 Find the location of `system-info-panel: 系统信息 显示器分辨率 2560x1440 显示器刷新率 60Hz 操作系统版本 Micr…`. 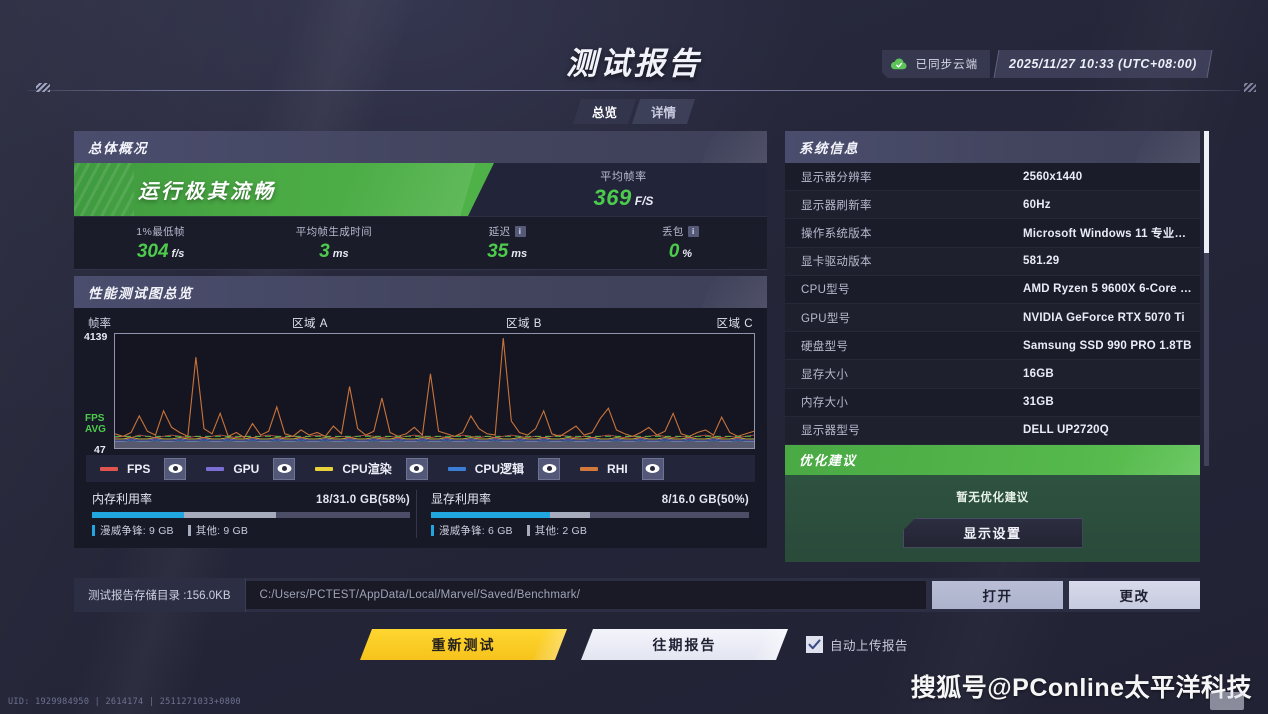

system-info-panel: 系统信息 显示器分辨率 2560x1440 显示器刷新率 60Hz 操作系统版本 Micr… is located at coordinates (992, 288).